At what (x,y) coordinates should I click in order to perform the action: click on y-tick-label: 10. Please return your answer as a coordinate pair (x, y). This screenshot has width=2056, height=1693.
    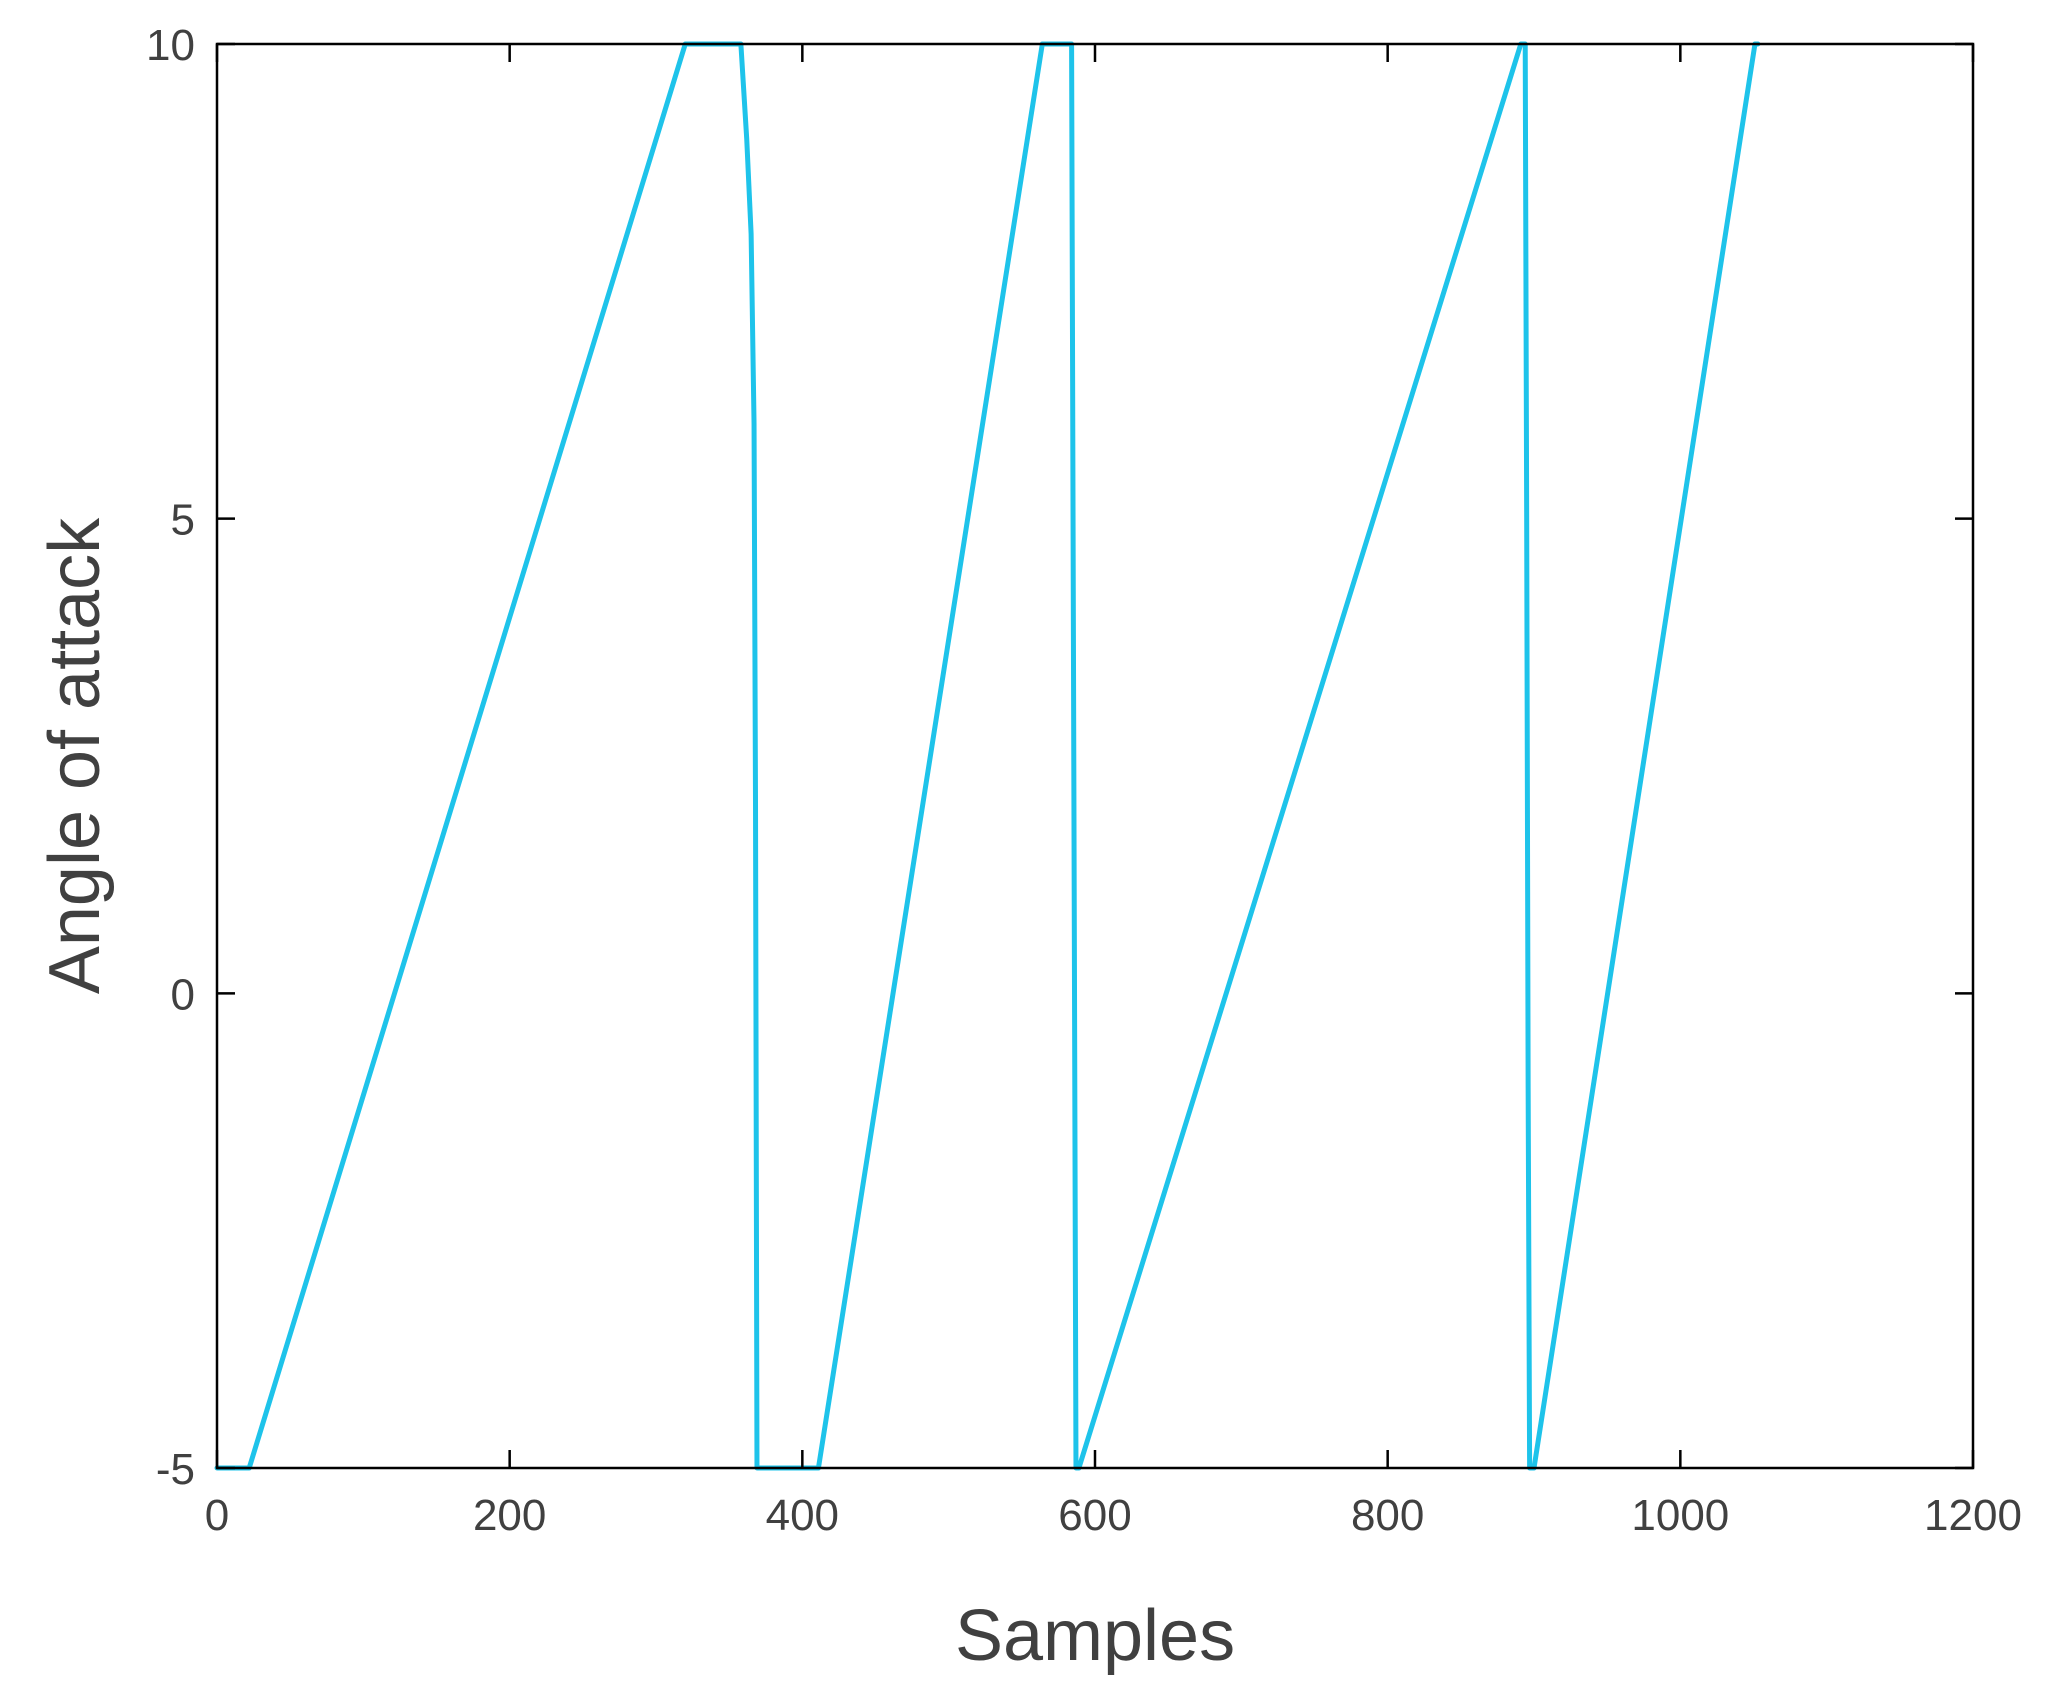
    Looking at the image, I should click on (170, 45).